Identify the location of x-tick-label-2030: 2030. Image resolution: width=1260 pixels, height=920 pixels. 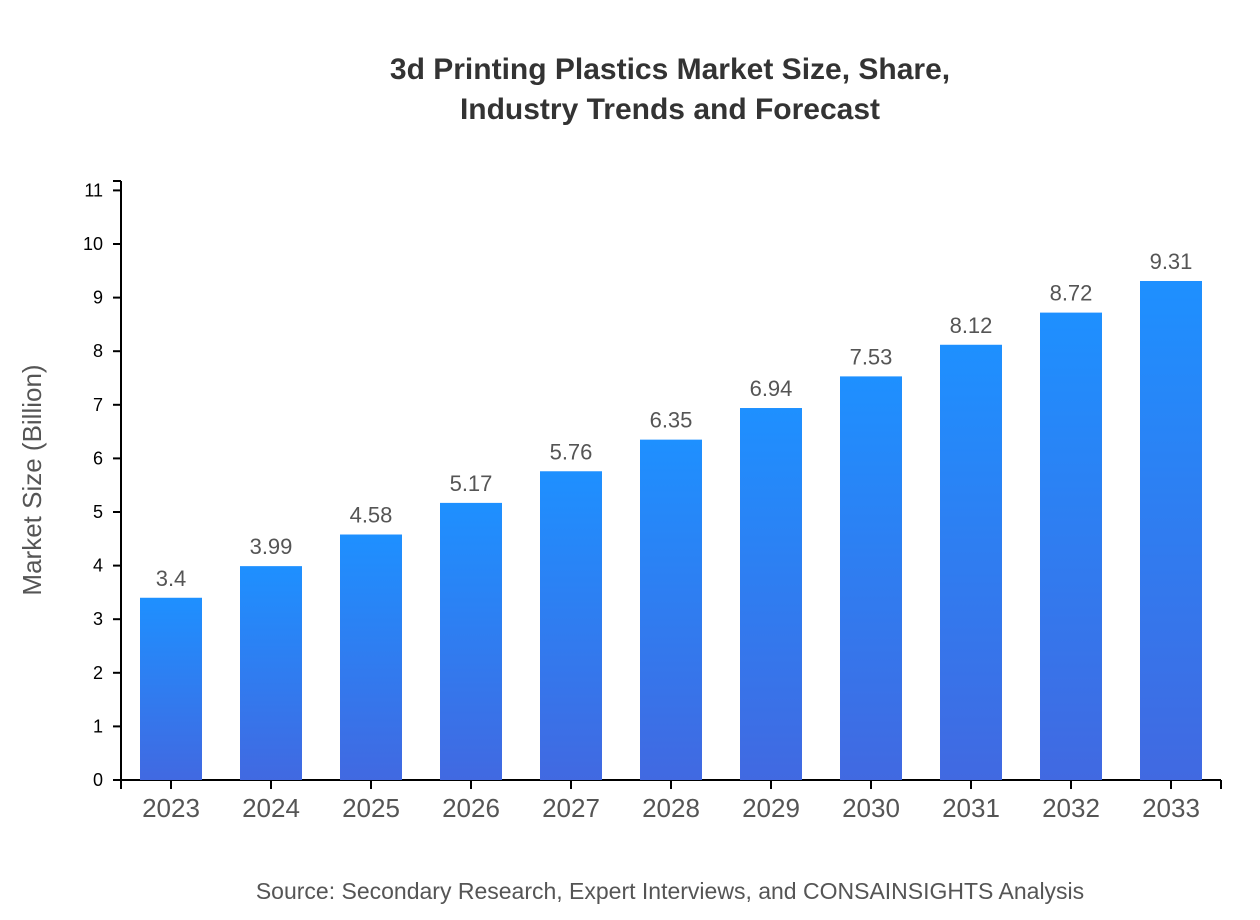
(871, 808).